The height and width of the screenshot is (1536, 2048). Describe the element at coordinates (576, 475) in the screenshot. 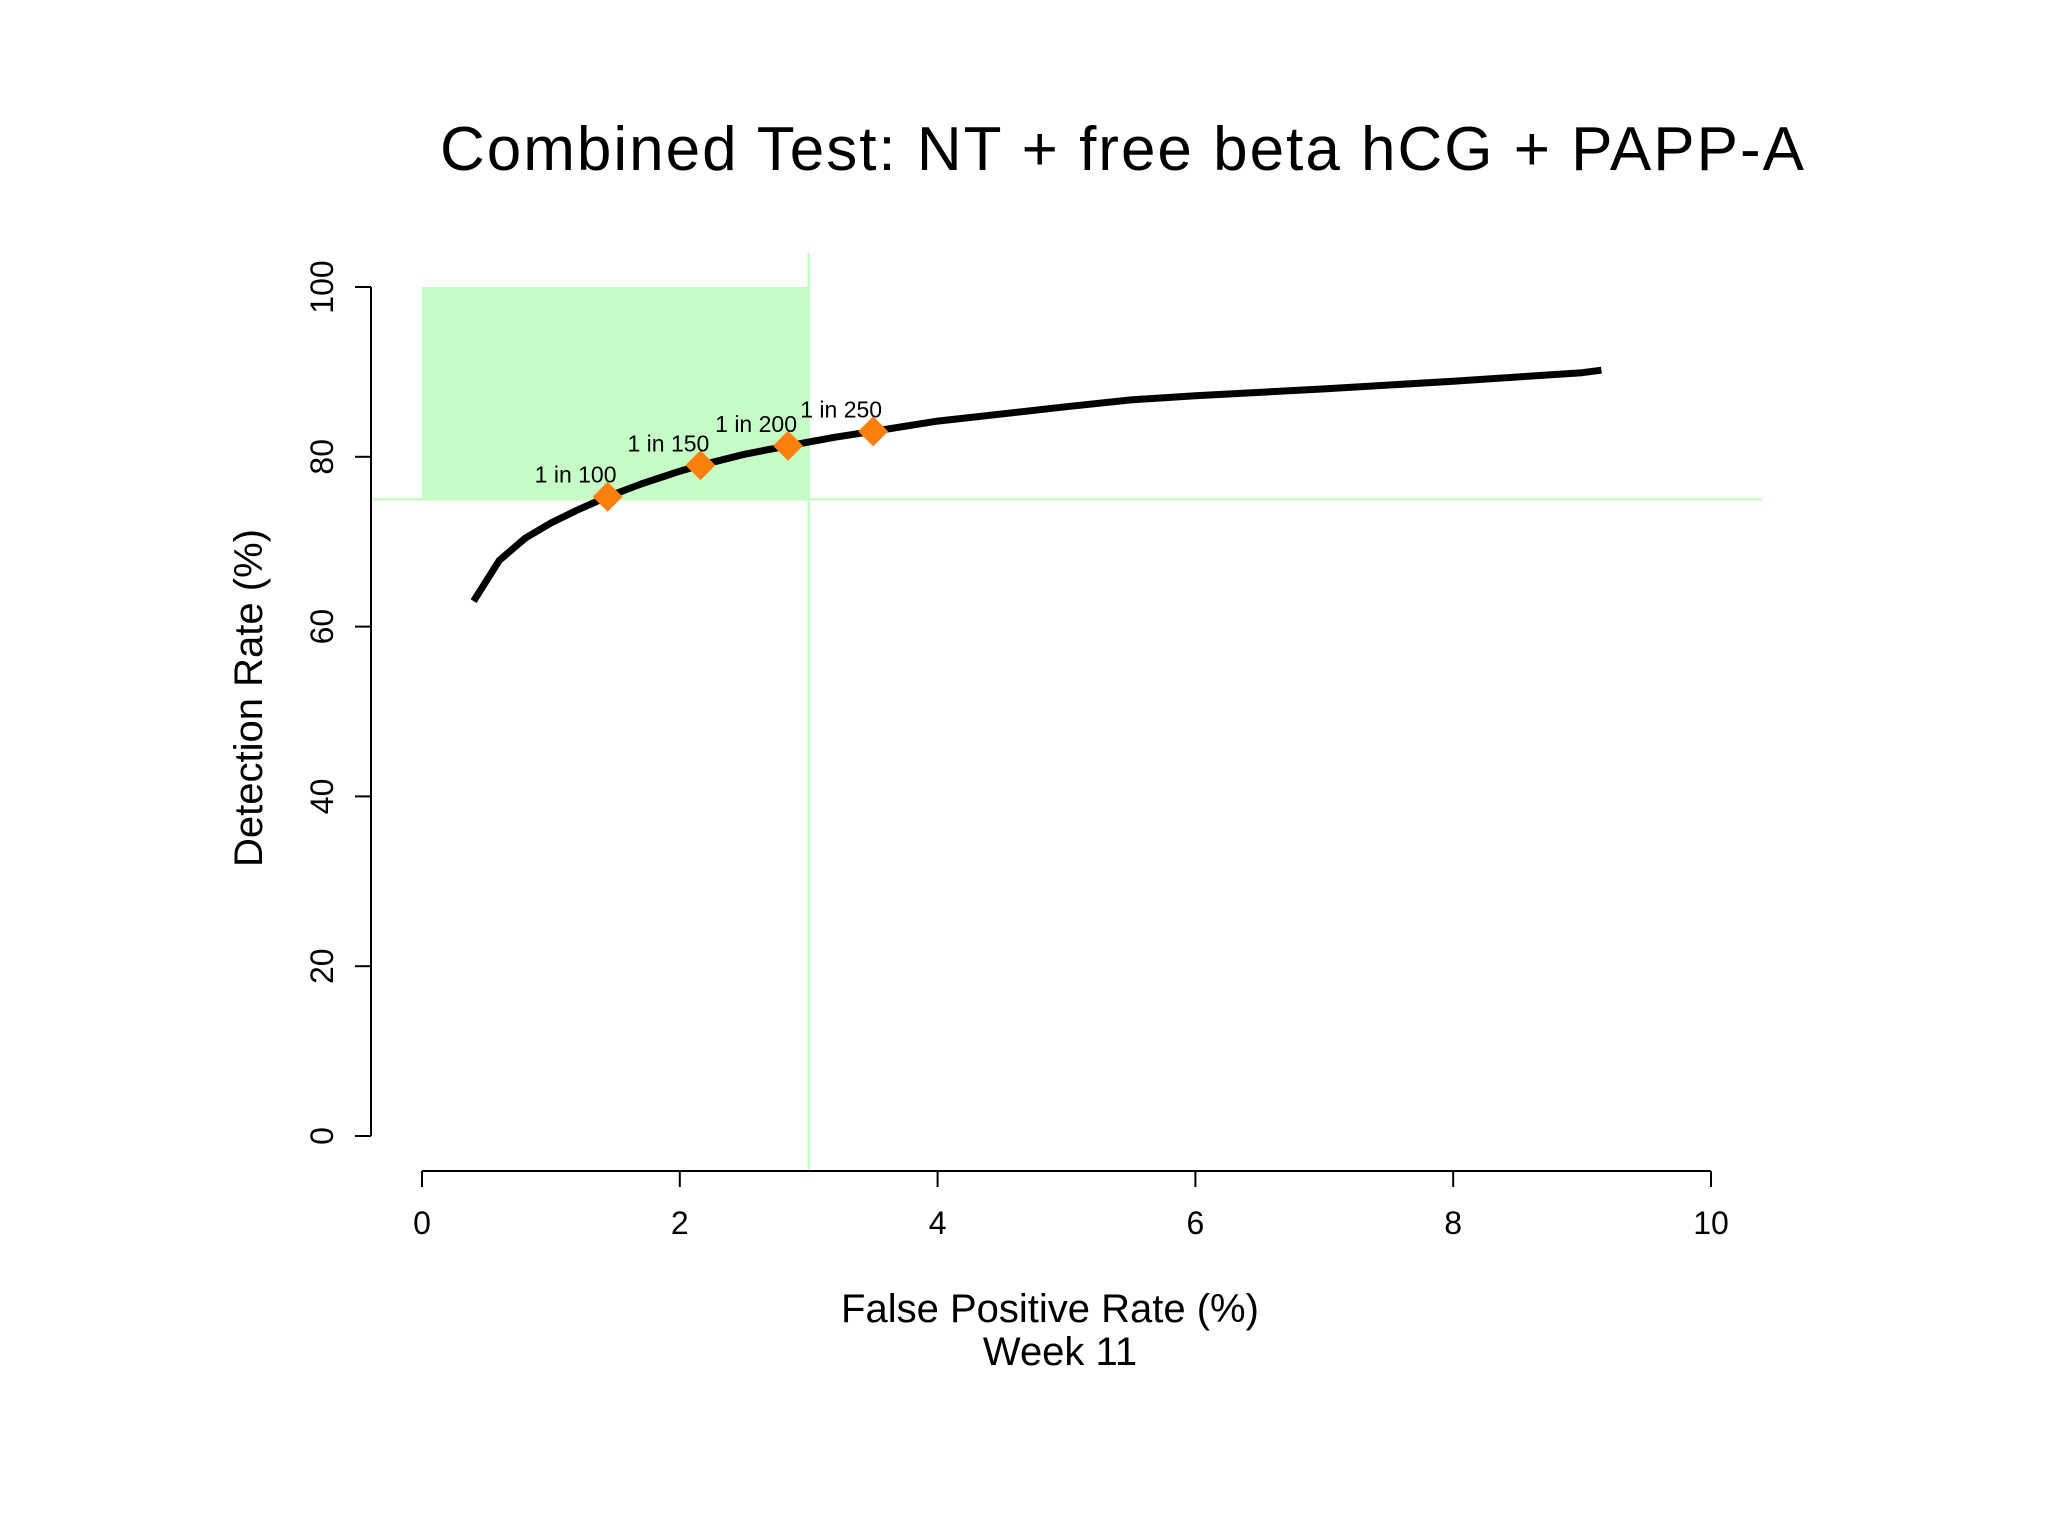

I see `marker-label: 1 in 100` at that location.